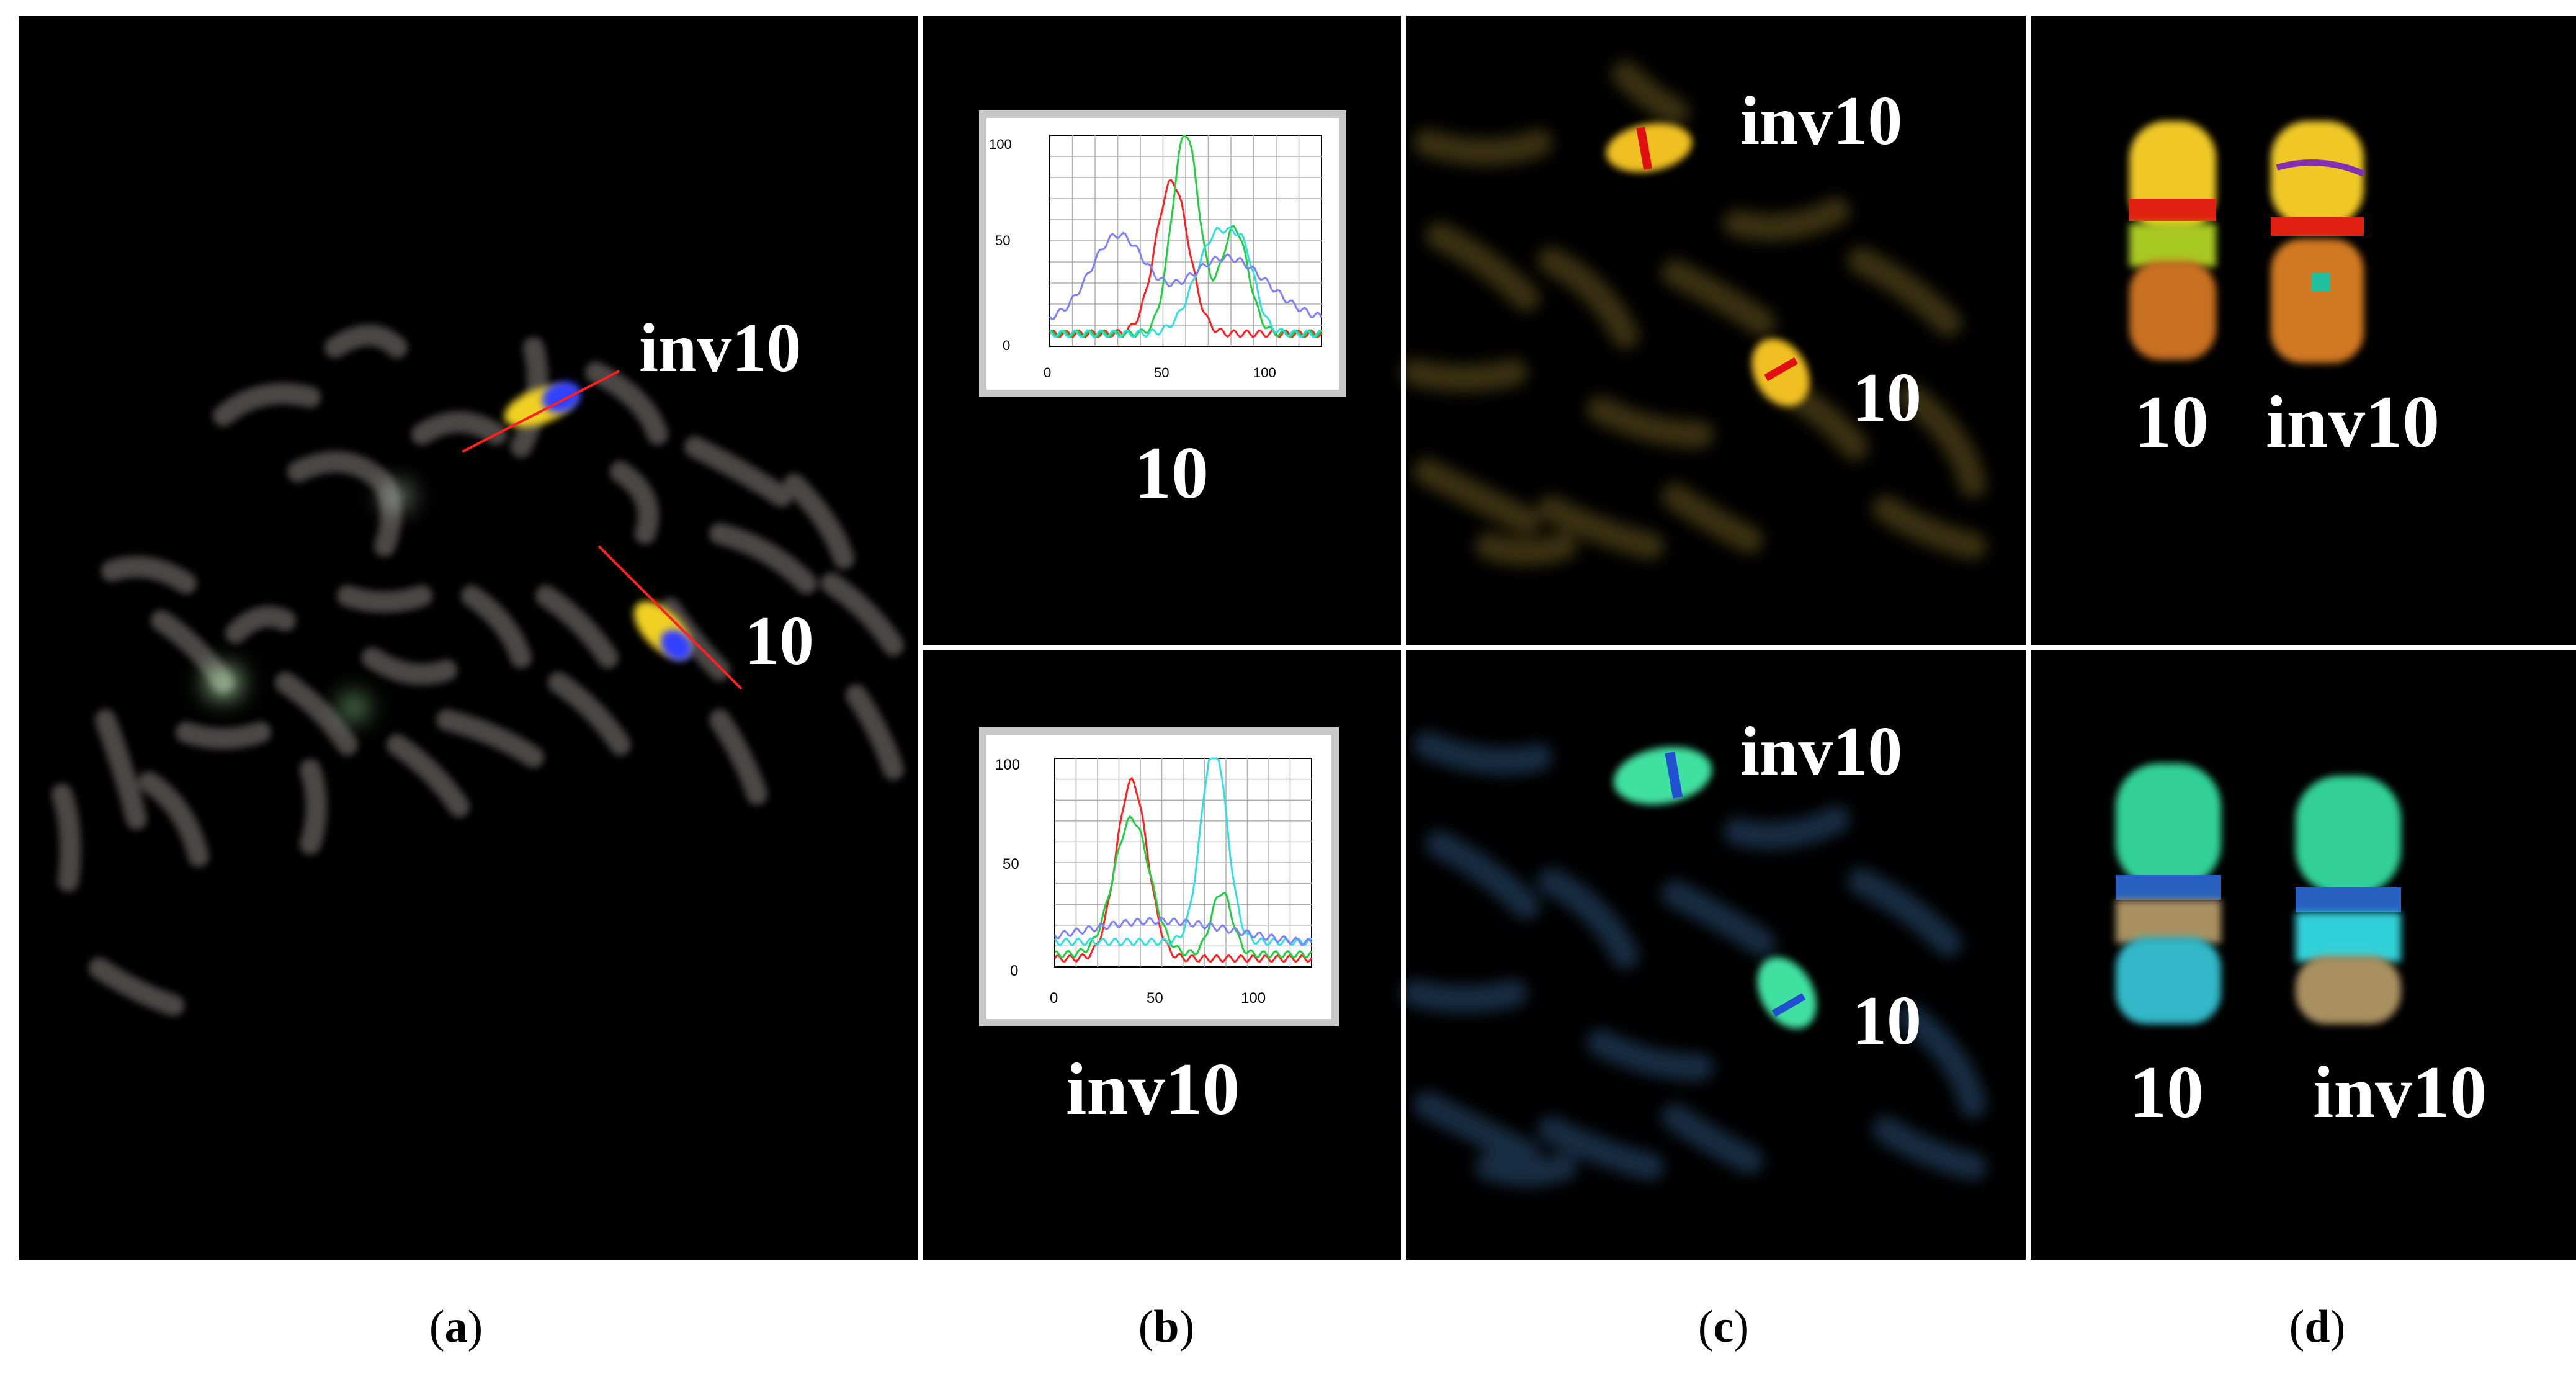 The image size is (2576, 1374). I want to click on svg-text: (d), so click(2317, 1327).